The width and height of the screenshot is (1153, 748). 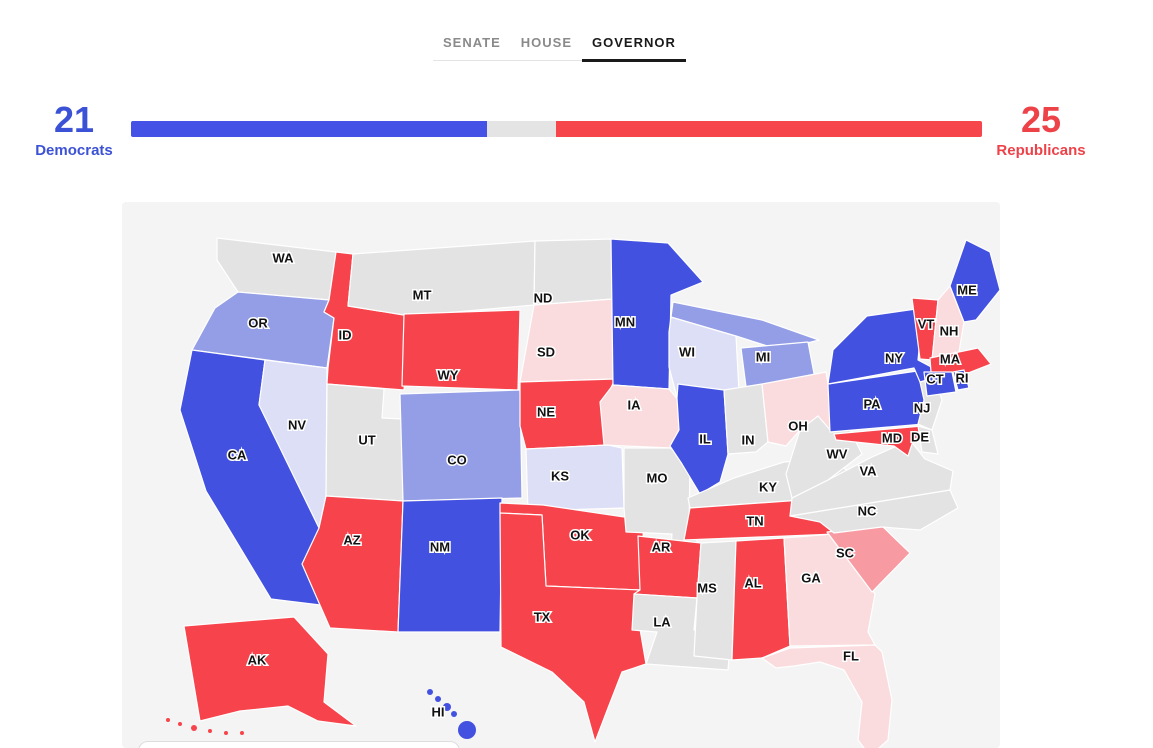 What do you see at coordinates (948, 325) in the screenshot?
I see `state-NH` at bounding box center [948, 325].